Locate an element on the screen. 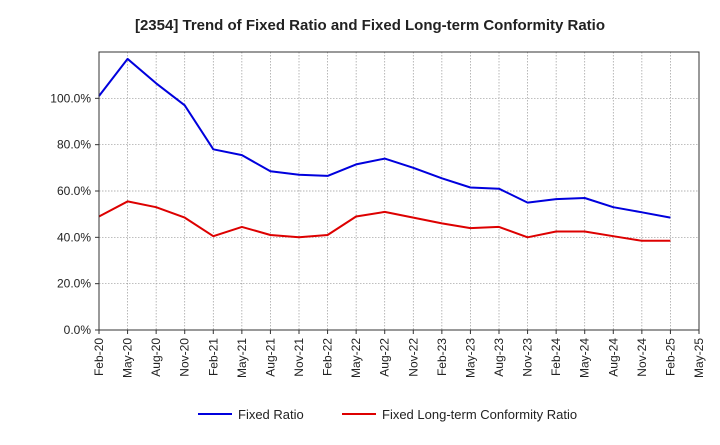 The width and height of the screenshot is (720, 445). x-tick-label: Aug-22 is located at coordinates (385, 357).